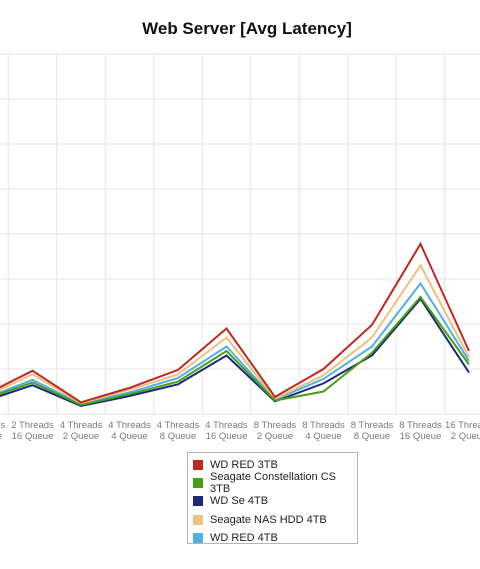 This screenshot has width=480, height=569. I want to click on x-tick-label: 8 Threads 8 Queue, so click(372, 431).